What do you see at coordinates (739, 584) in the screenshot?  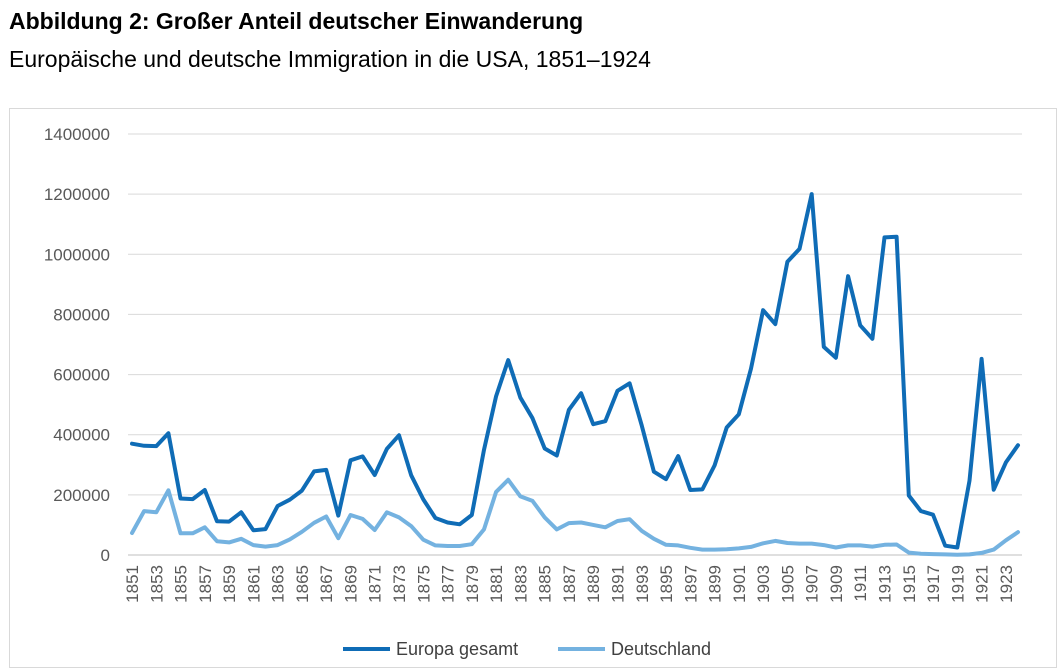 I see `x-tick-label: 1901` at bounding box center [739, 584].